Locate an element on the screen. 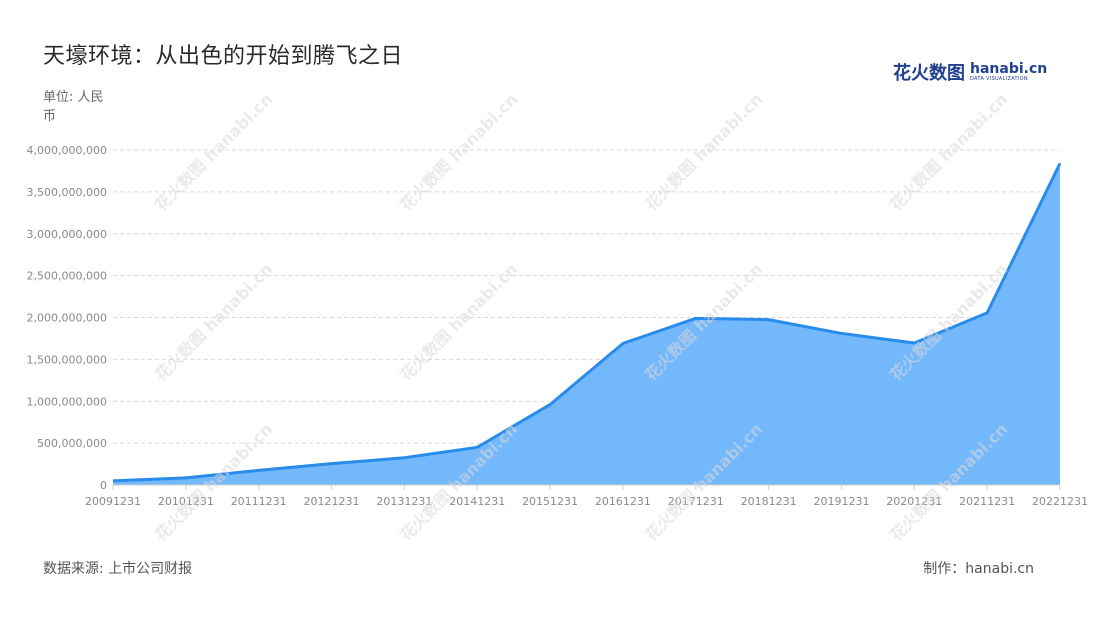  x-tick-label: 20211231 is located at coordinates (987, 501).